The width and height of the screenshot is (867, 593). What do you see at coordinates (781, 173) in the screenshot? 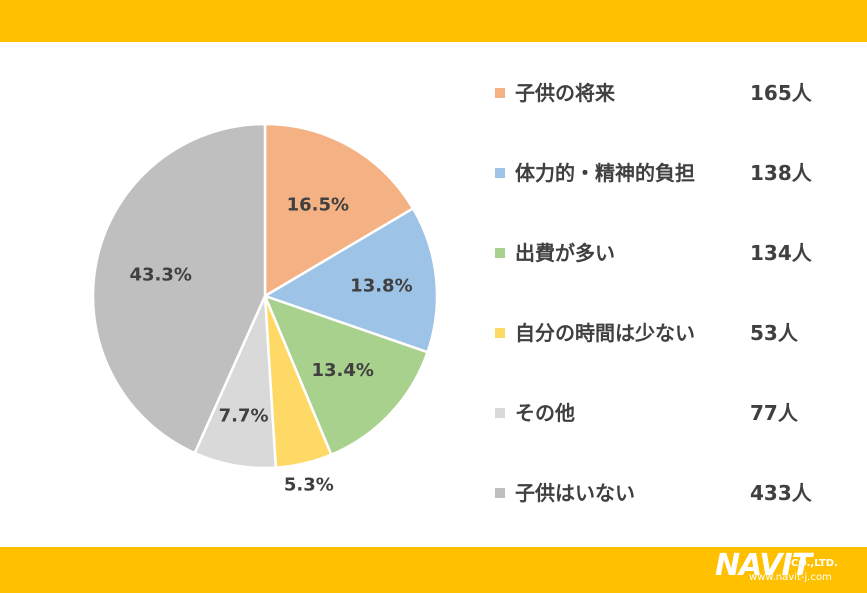
I see `legend-count: 138人` at bounding box center [781, 173].